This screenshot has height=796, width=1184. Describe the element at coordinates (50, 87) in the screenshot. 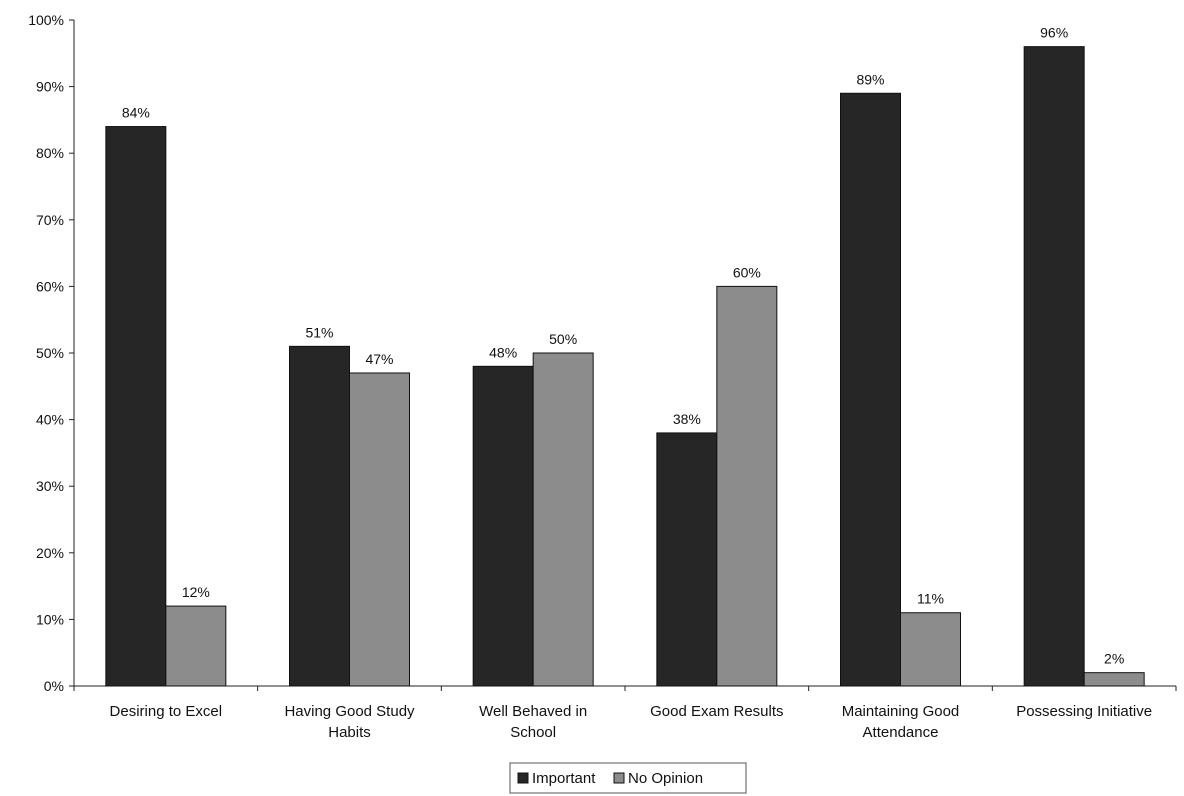

I see `y-tick-label: 90%` at that location.